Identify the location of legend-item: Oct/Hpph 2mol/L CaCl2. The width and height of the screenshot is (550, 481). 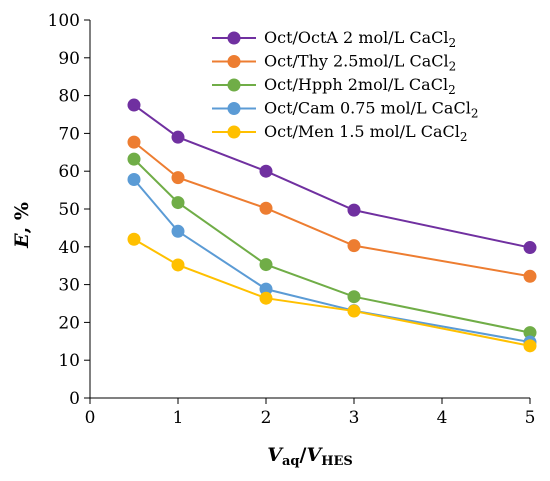
(334, 86).